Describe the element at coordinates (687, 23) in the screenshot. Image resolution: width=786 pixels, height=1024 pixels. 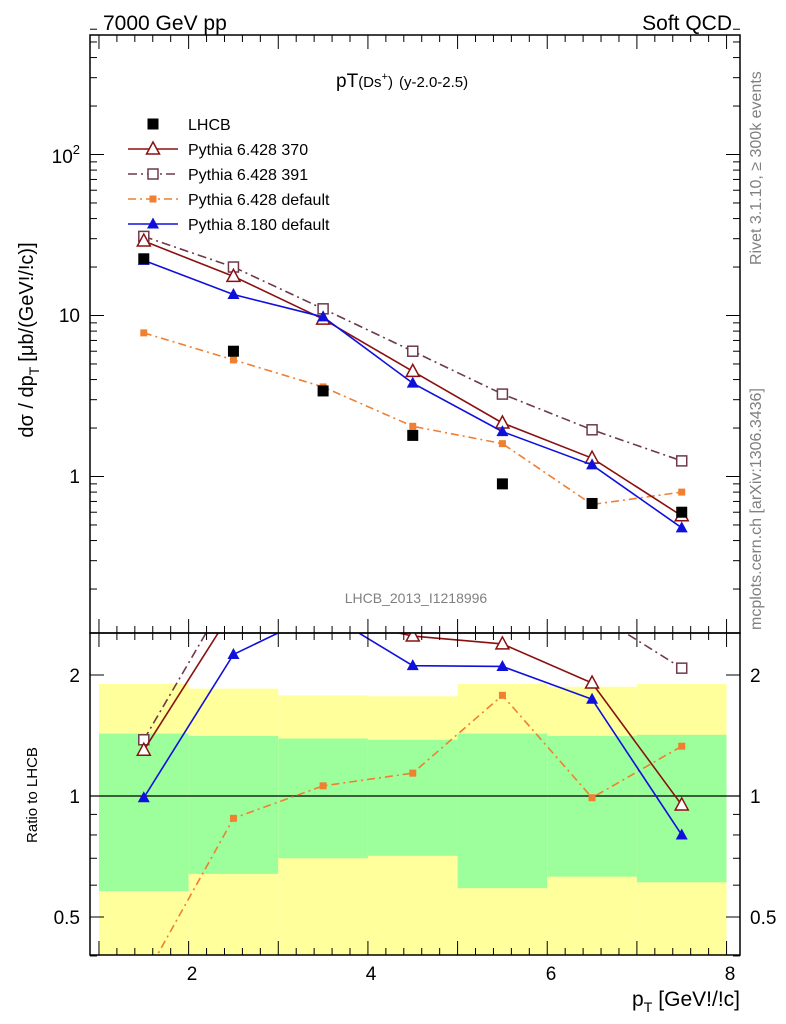
I see `header-right: Soft QCD` at that location.